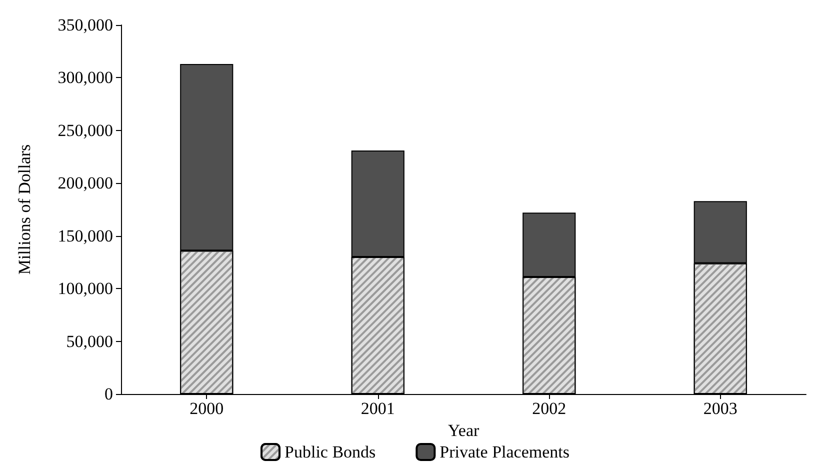  Describe the element at coordinates (85, 25) in the screenshot. I see `y-tick-label: 350,000` at that location.